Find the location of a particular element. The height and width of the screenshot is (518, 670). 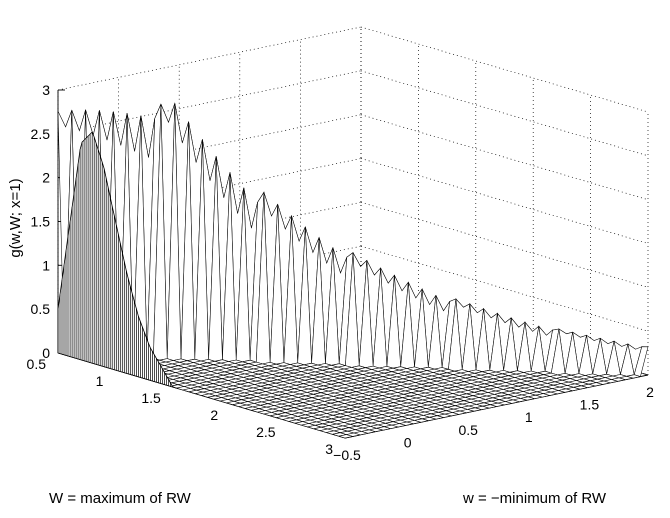

W-tick-label: 1.5 is located at coordinates (151, 398).